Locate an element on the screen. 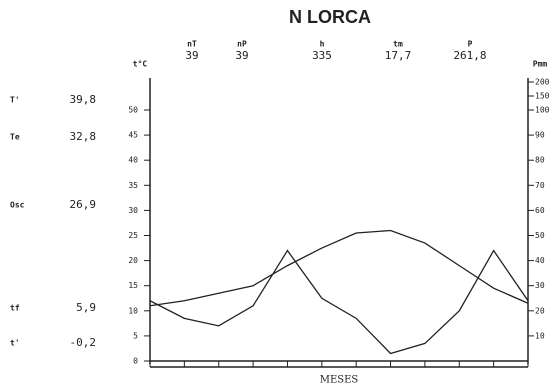  side-label: Osc is located at coordinates (17, 205).